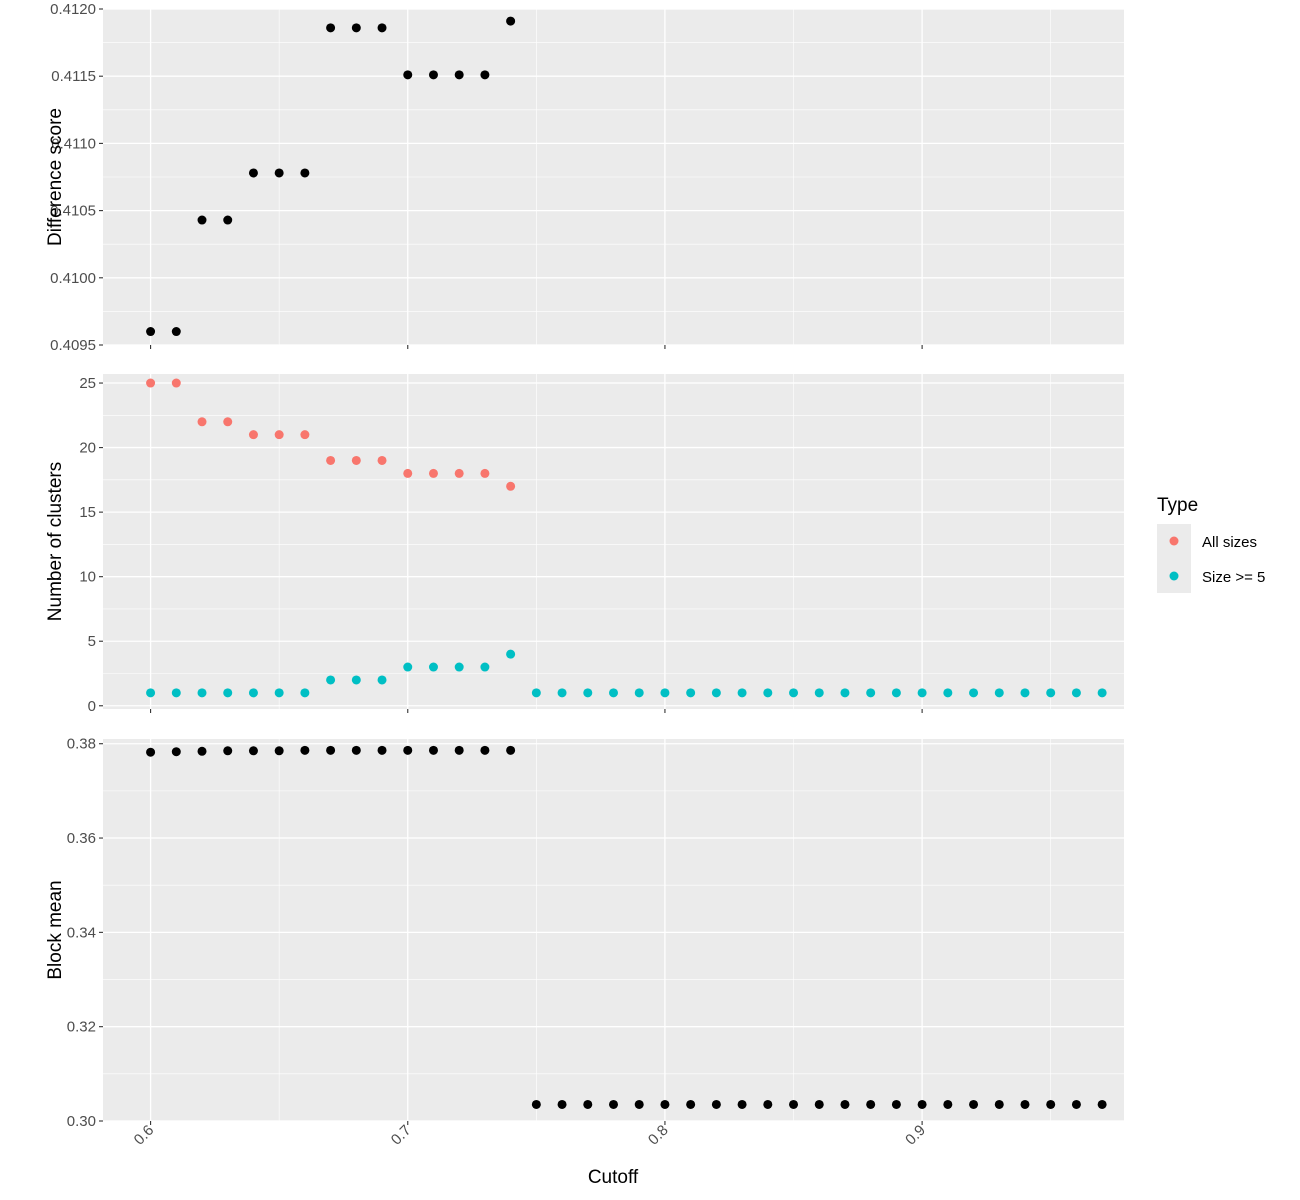 This screenshot has height=1200, width=1300. Describe the element at coordinates (1177, 505) in the screenshot. I see `legend-title: Type` at that location.